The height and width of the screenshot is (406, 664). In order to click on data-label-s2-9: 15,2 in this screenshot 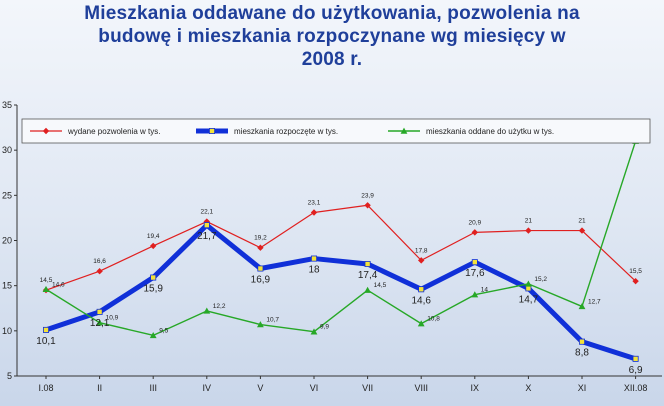, I will do `click(540, 279)`.